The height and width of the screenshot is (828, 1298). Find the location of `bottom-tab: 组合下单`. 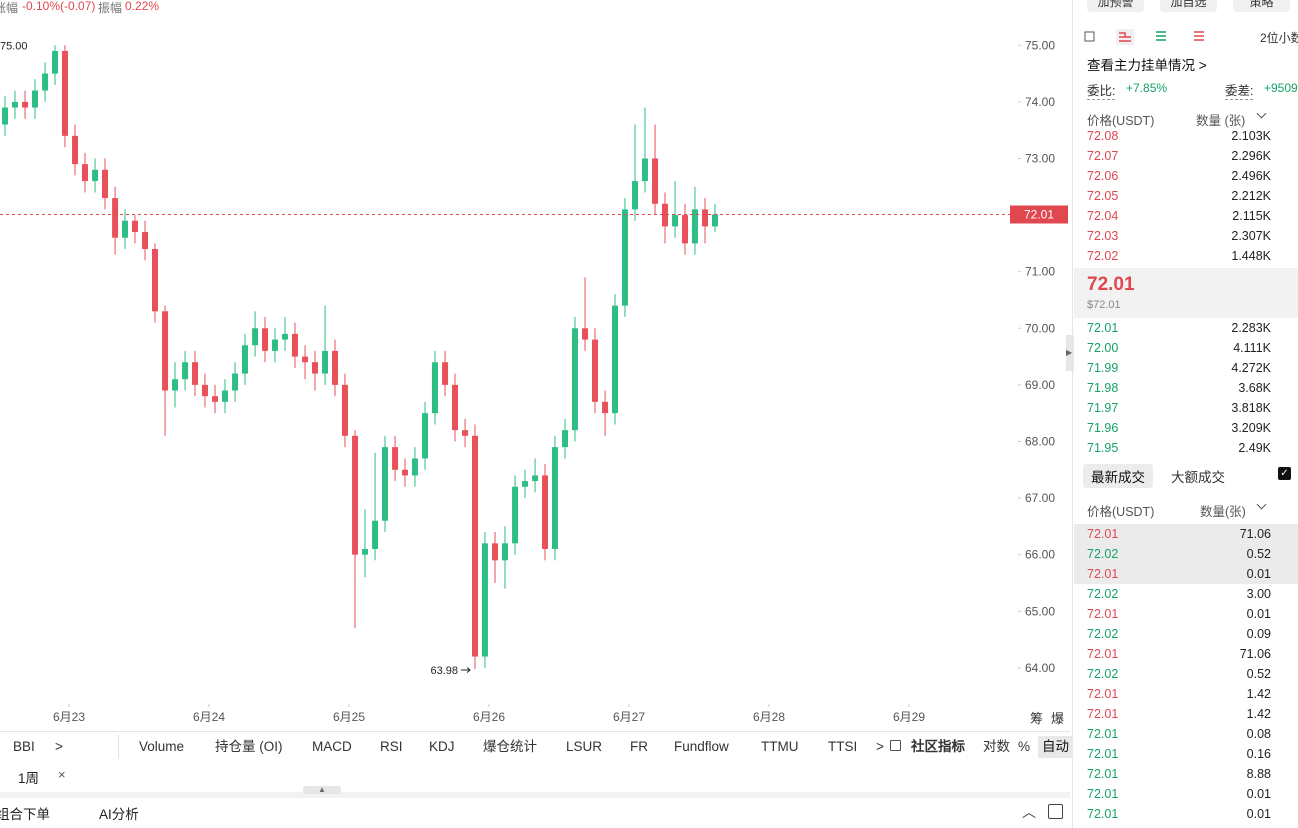

bottom-tab: 组合下单 is located at coordinates (25, 814).